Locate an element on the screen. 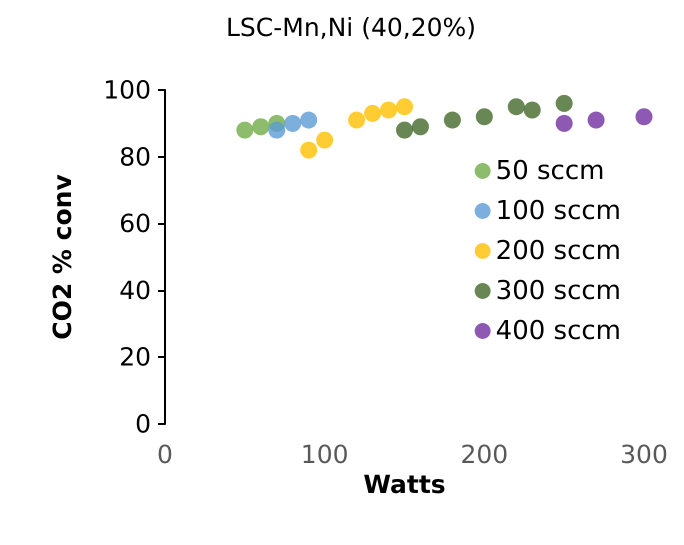  y-tick-label: 100 is located at coordinates (127, 90).